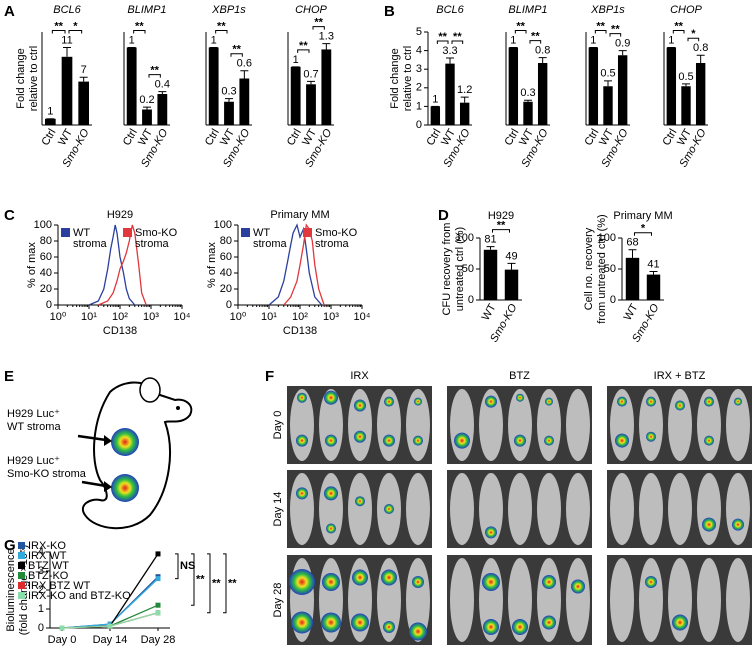  I want to click on mouse-diagram, so click(135, 453).